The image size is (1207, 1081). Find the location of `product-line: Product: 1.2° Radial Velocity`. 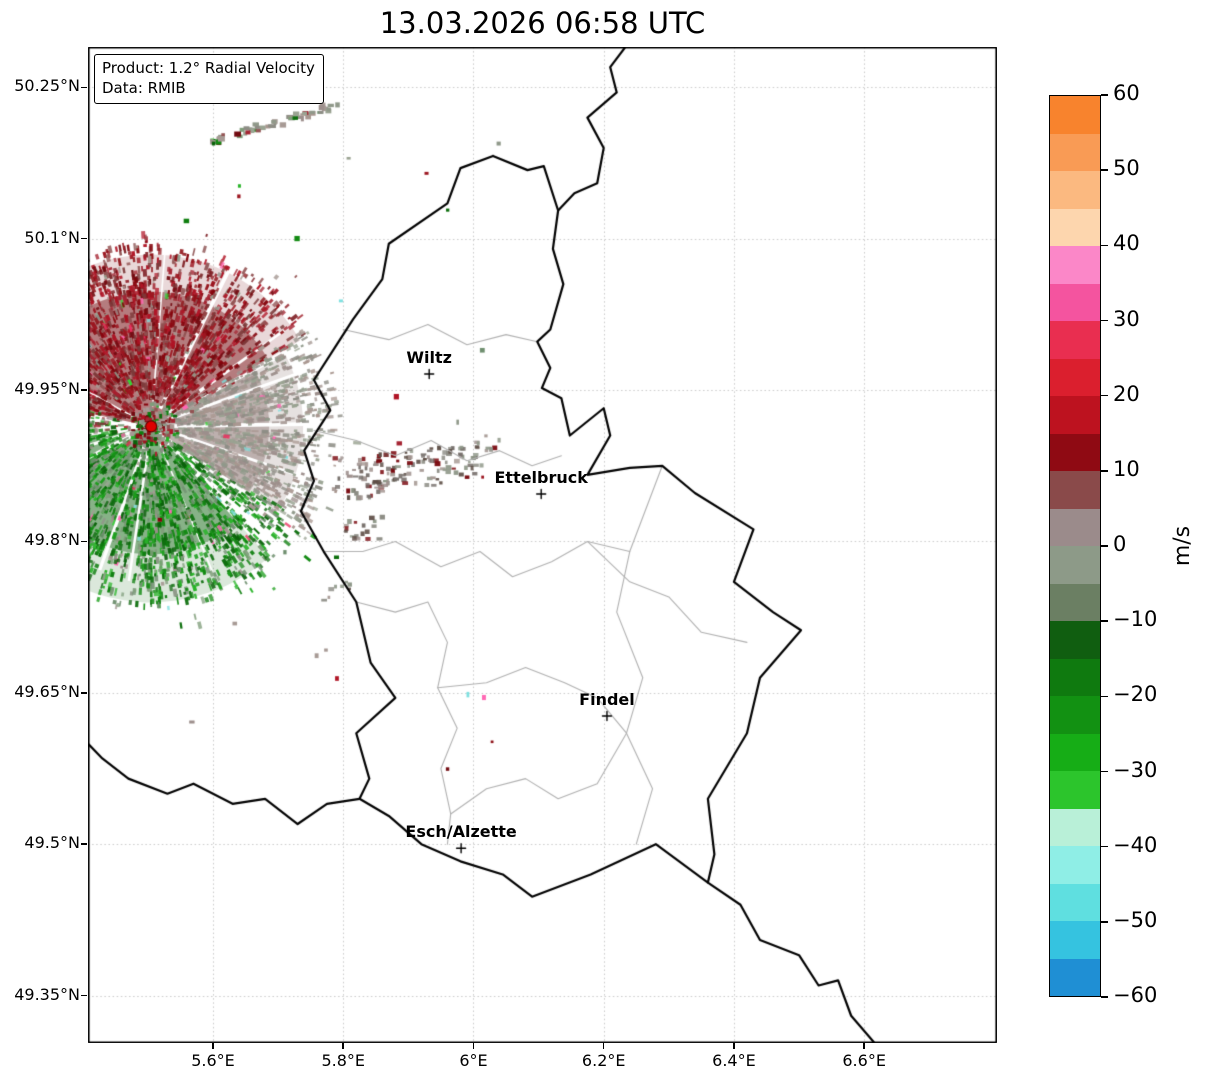

product-line: Product: 1.2° Radial Velocity is located at coordinates (208, 68).